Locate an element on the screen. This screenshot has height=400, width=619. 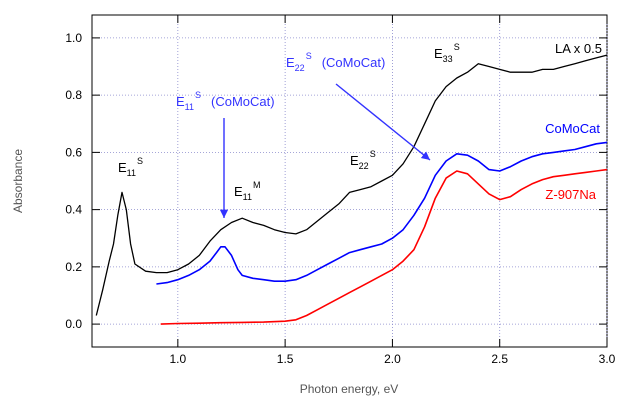
e22s-label: E22S is located at coordinates (363, 160).